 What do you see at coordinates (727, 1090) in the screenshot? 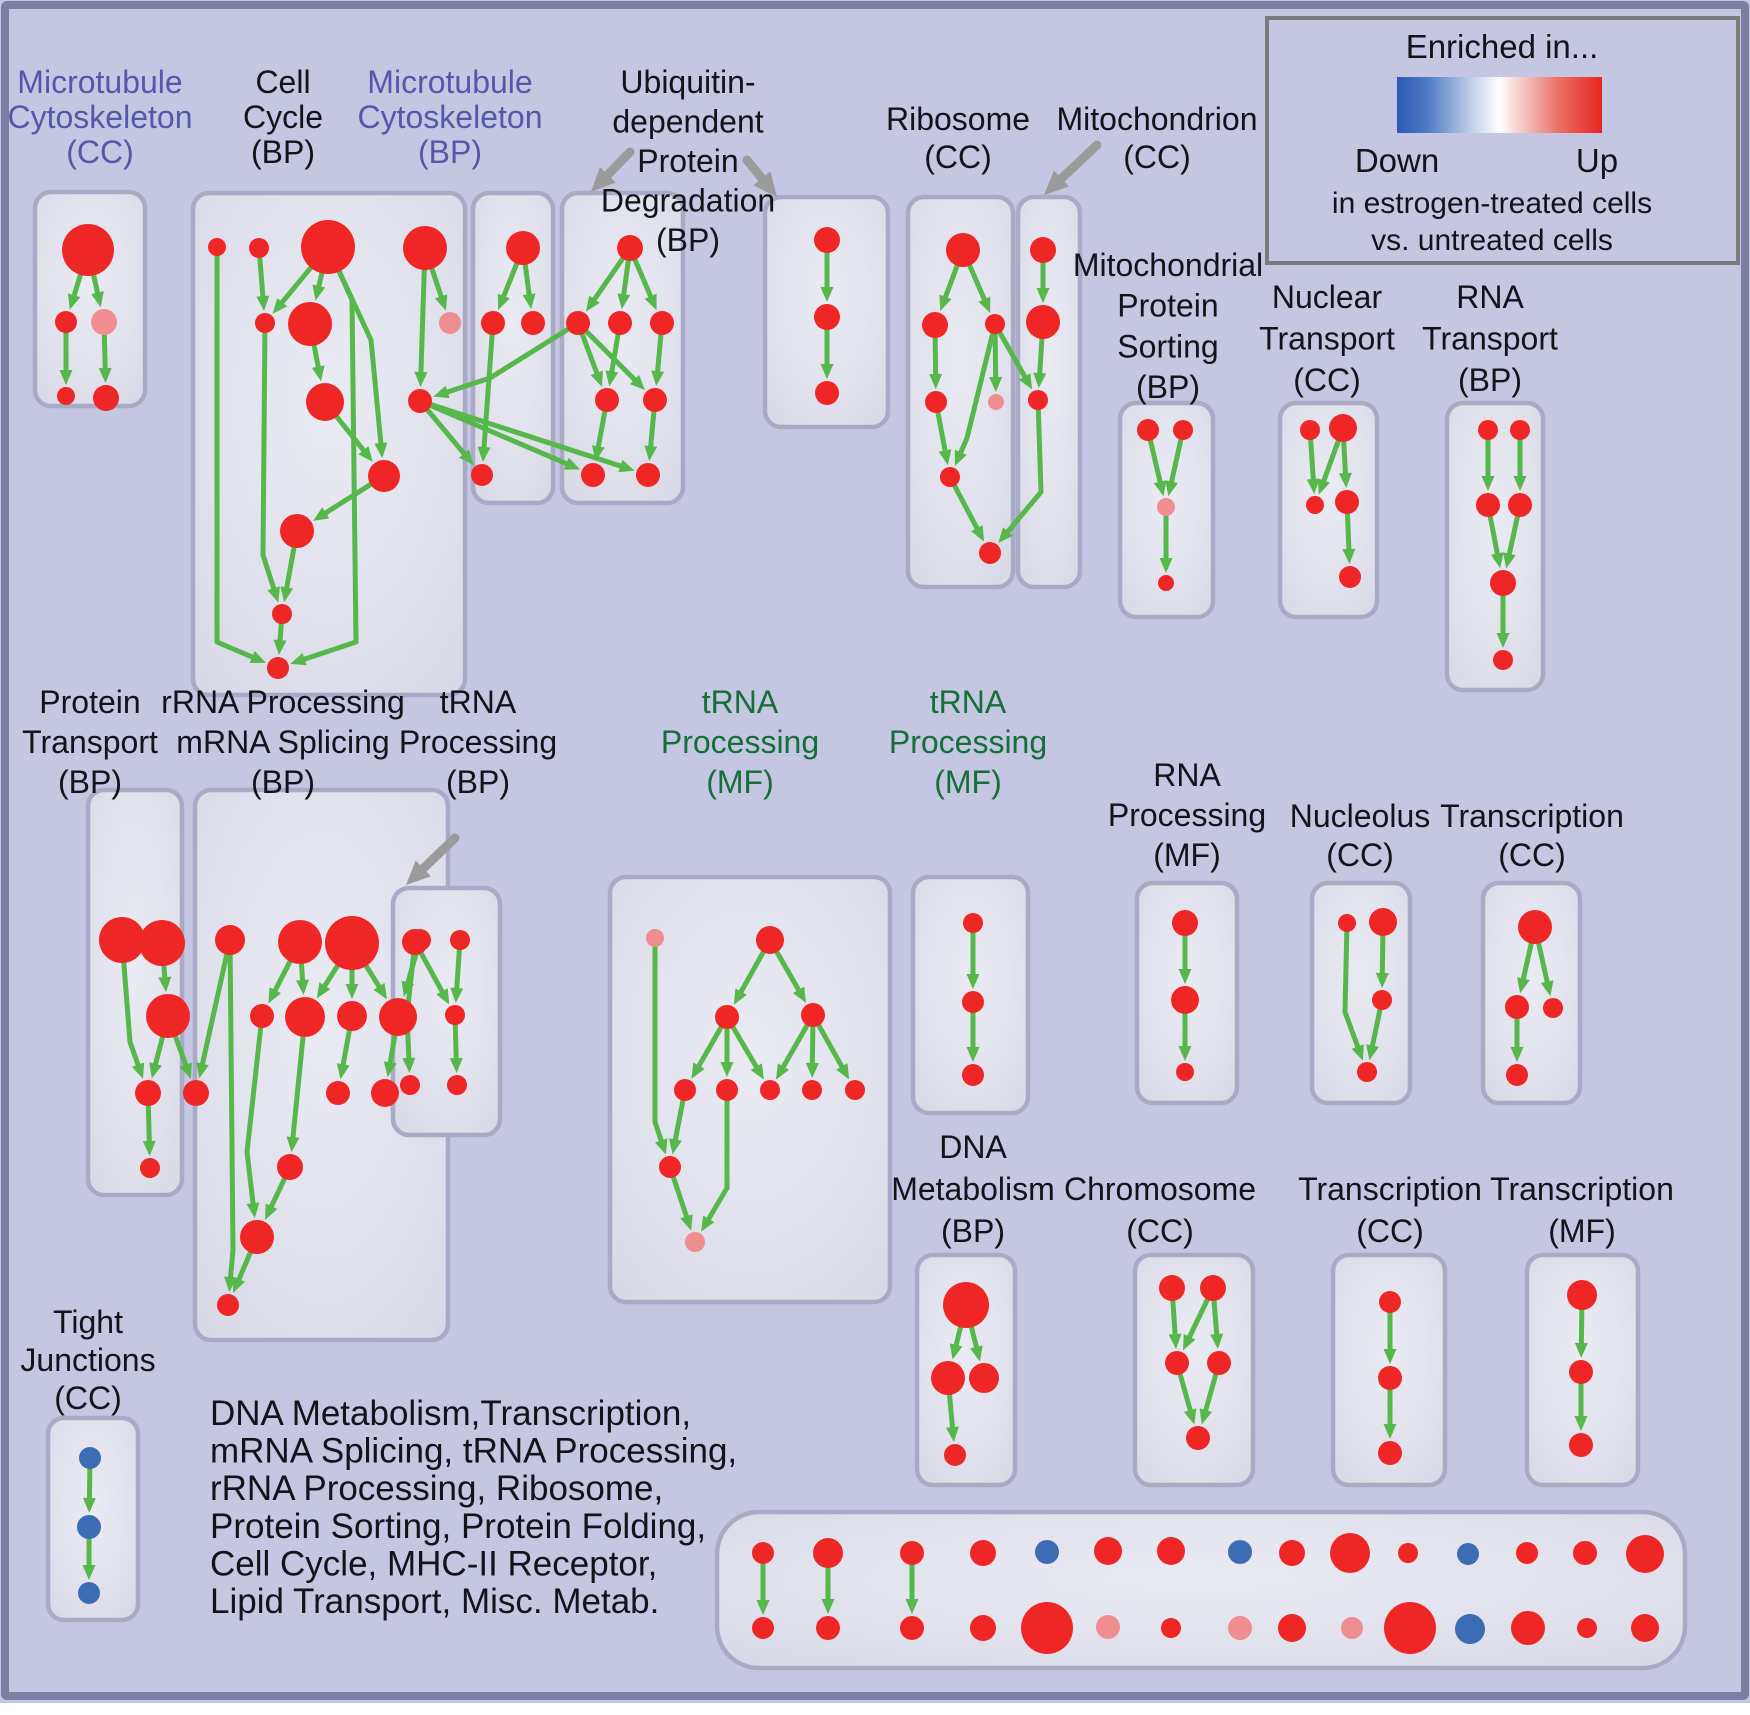
I see `node-tm5` at bounding box center [727, 1090].